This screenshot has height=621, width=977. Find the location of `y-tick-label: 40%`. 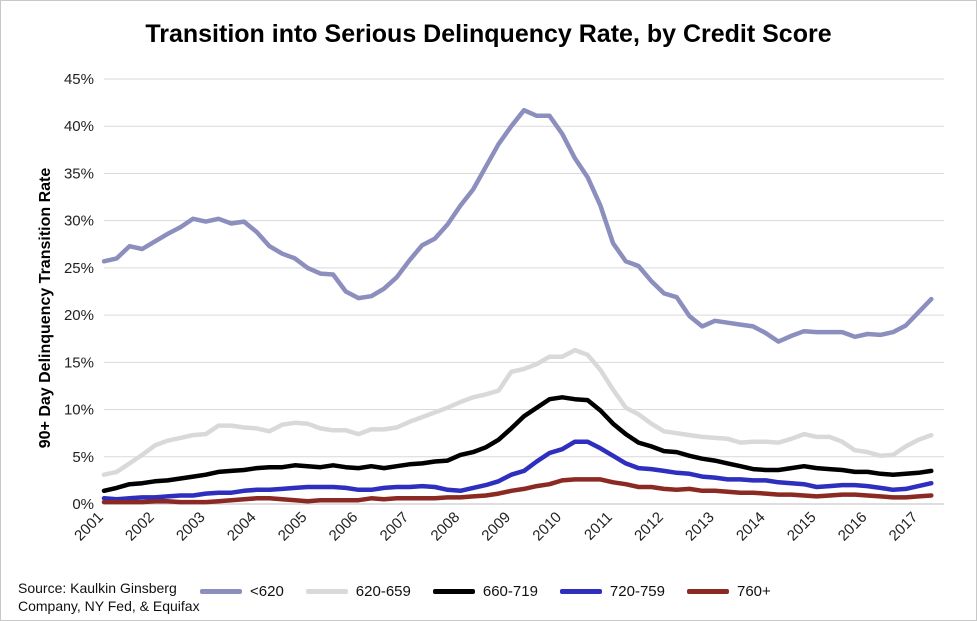

y-tick-label: 40% is located at coordinates (79, 126).